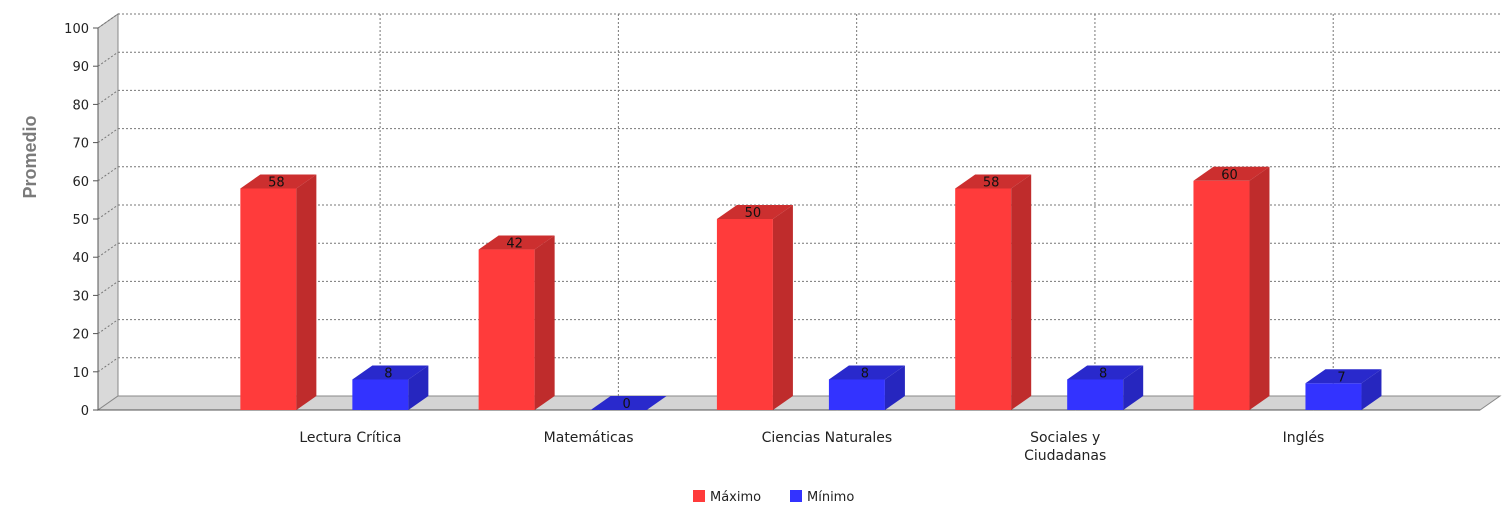  I want to click on y-tick-label: 10, so click(80, 373).